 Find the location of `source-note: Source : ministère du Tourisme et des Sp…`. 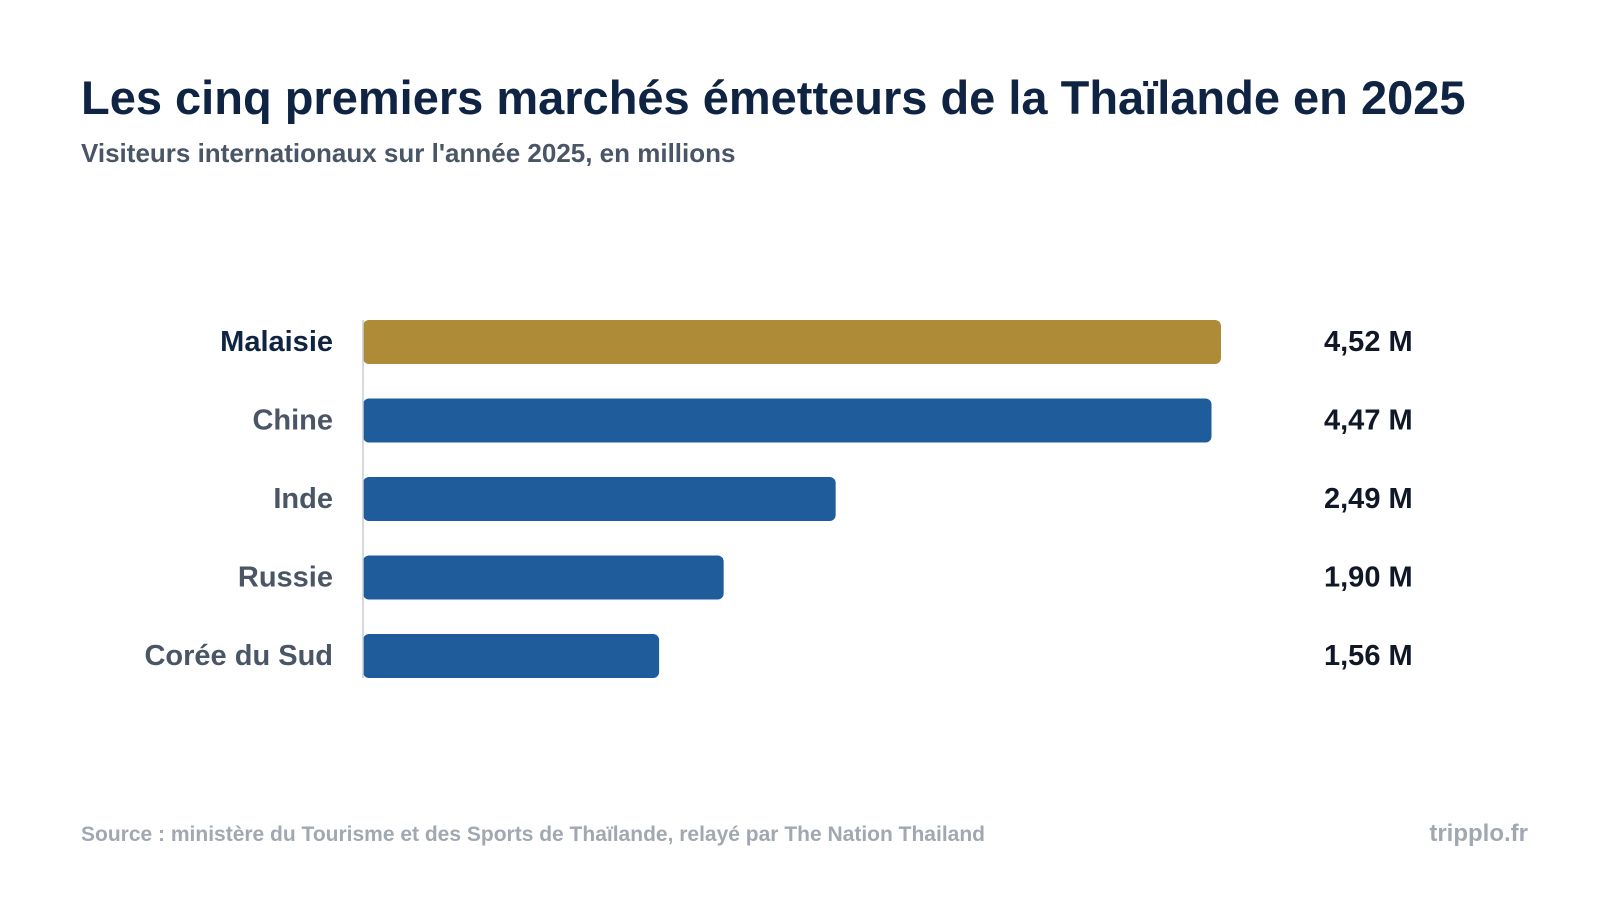

source-note: Source : ministère du Tourisme et des Sp… is located at coordinates (533, 834).